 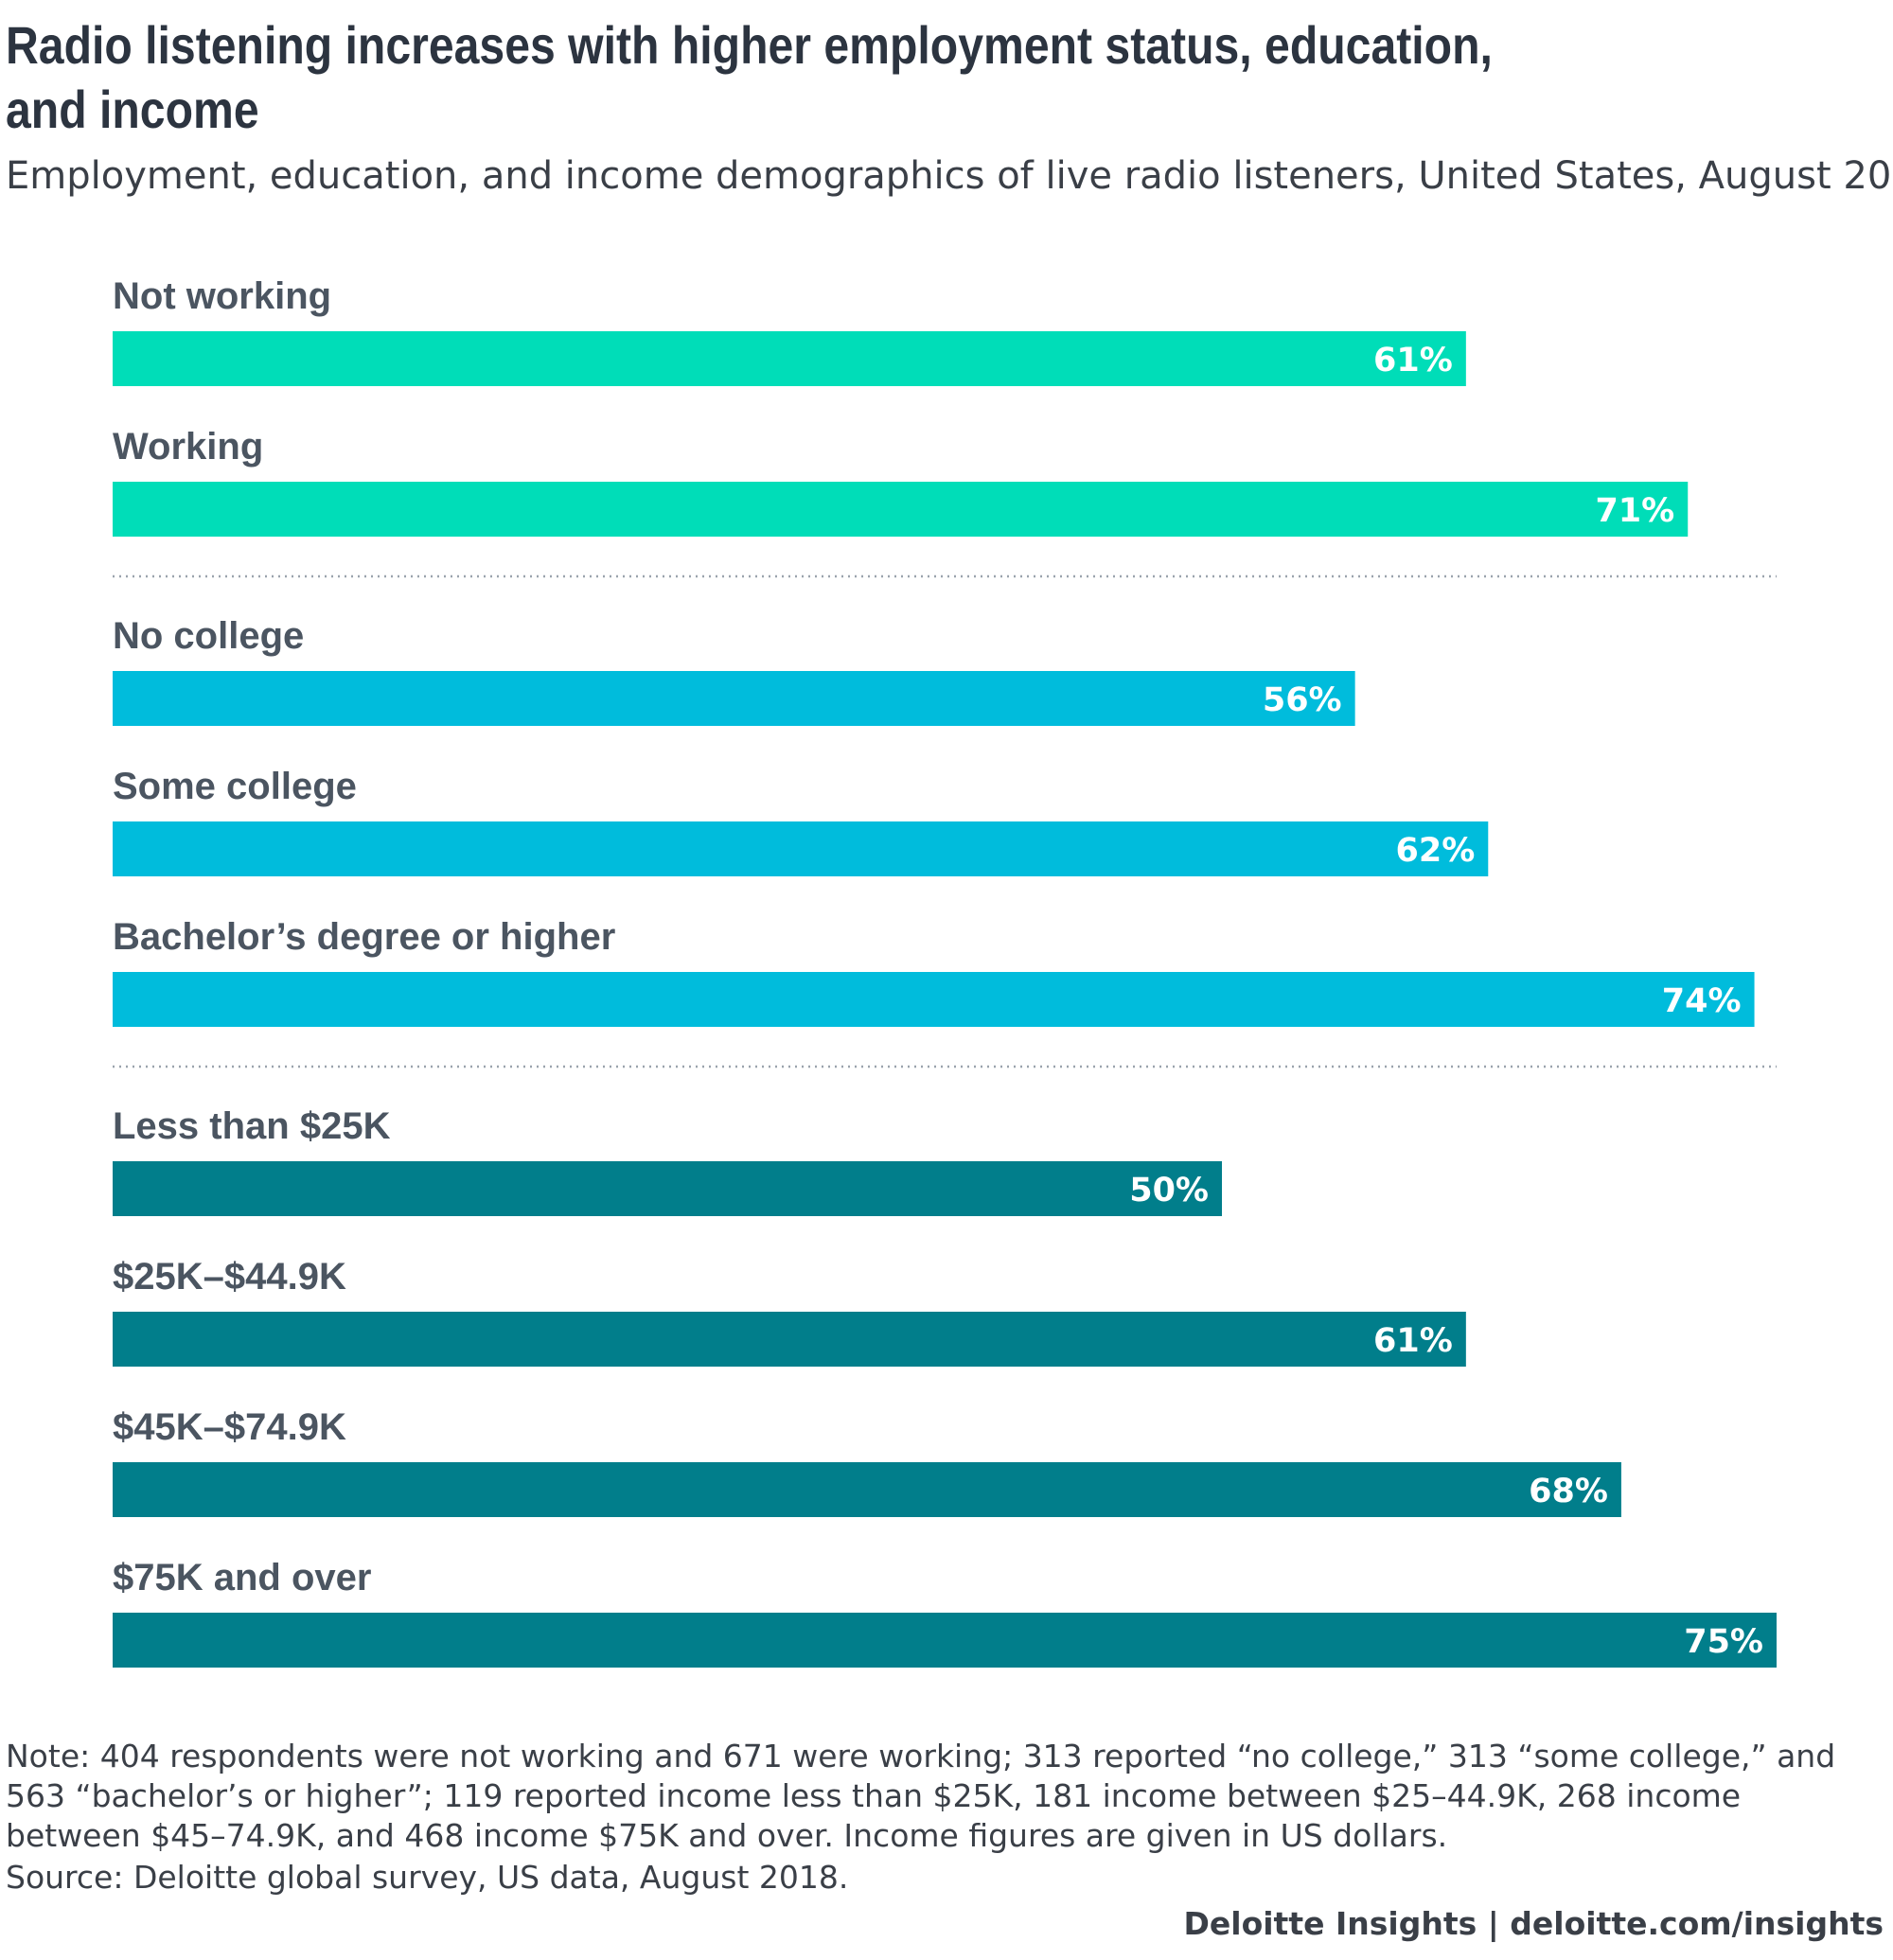 I want to click on bar-value-label: 68%, so click(x=1569, y=1491).